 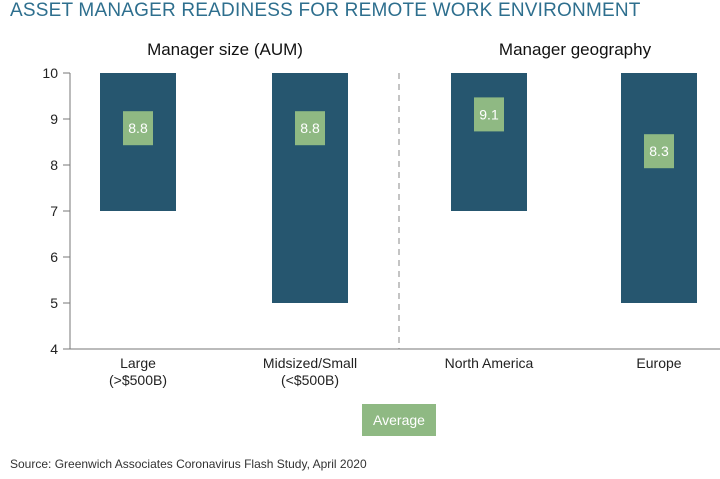 I want to click on x-category-label: North America, so click(x=489, y=363).